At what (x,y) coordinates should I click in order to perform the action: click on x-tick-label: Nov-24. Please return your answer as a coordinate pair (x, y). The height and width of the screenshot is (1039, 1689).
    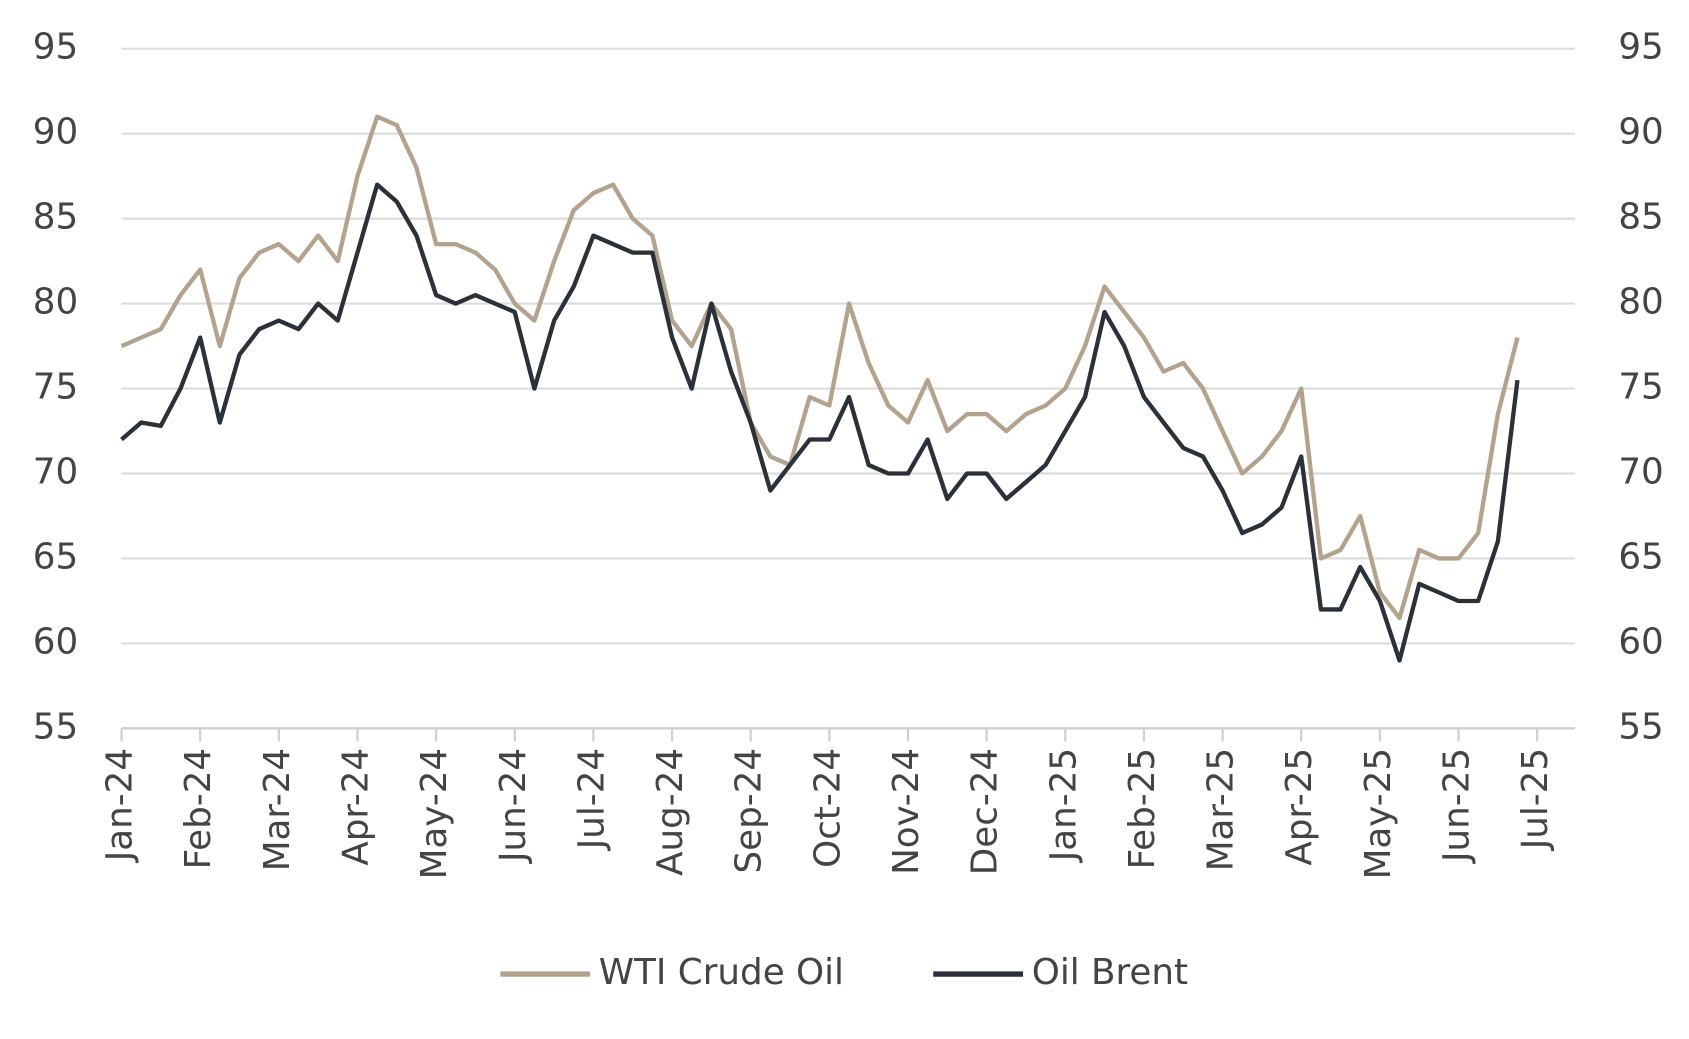
    Looking at the image, I should click on (906, 811).